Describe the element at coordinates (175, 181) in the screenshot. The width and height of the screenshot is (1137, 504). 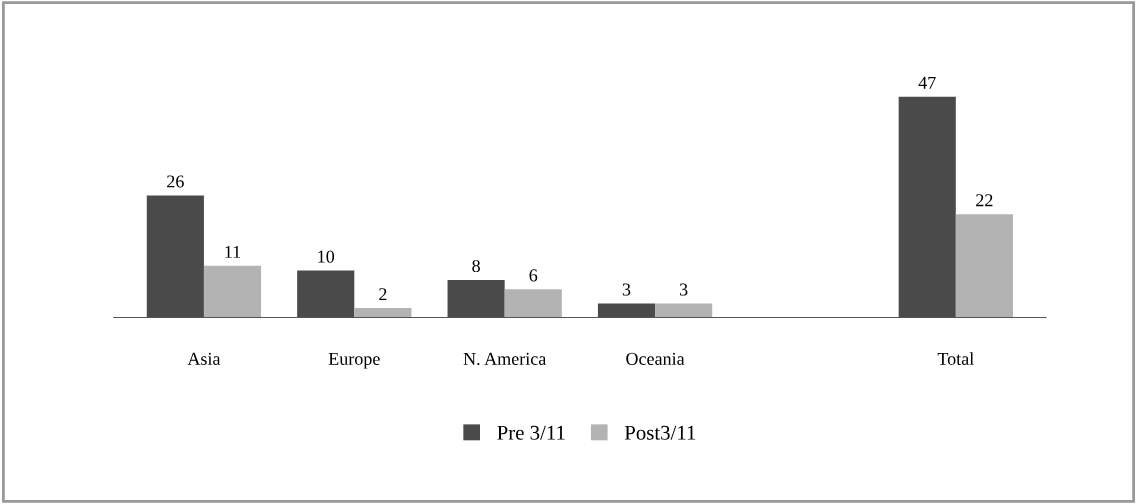
I see `data-label: 26` at that location.